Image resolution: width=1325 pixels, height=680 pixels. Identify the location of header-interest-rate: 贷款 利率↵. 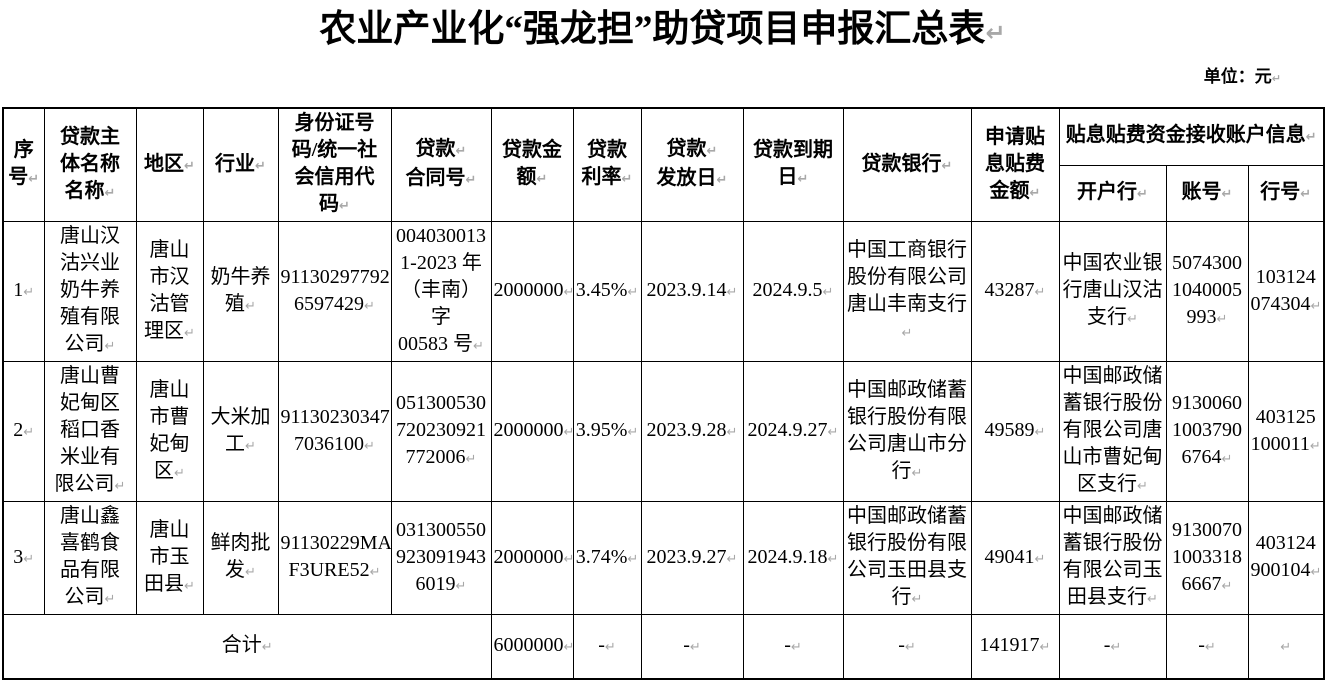
(607, 164).